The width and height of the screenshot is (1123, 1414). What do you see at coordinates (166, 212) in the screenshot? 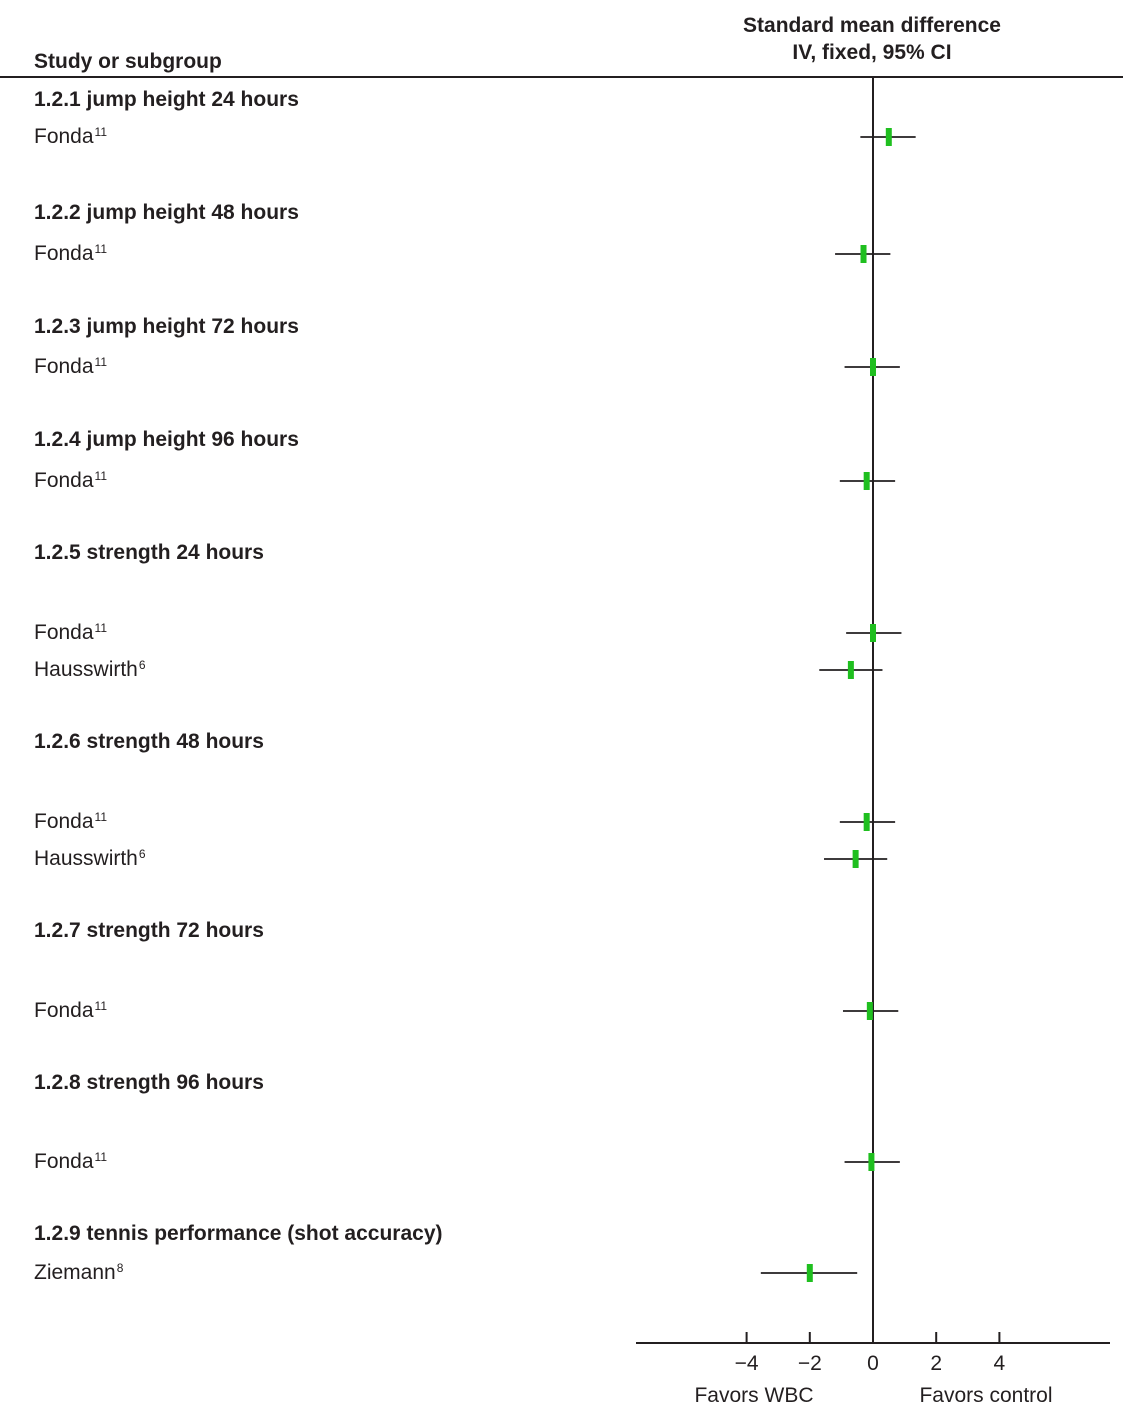
I see `subgroup-title: 1.2.2 jump height 48 hours` at bounding box center [166, 212].